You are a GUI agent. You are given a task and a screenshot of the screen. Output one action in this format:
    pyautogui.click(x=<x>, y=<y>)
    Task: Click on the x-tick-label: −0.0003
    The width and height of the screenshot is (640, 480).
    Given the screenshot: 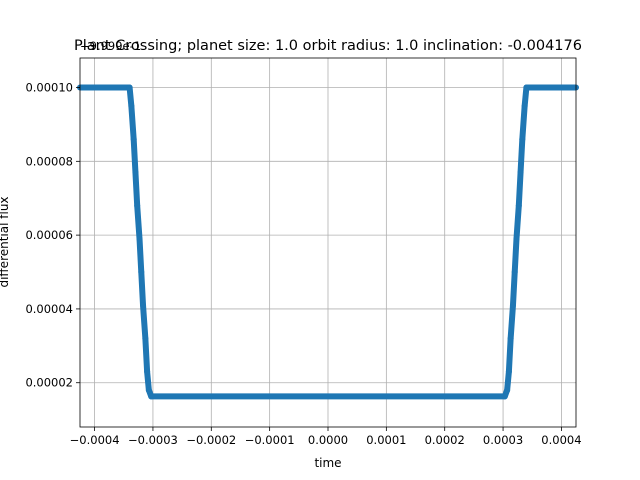 What is the action you would take?
    pyautogui.click(x=153, y=440)
    